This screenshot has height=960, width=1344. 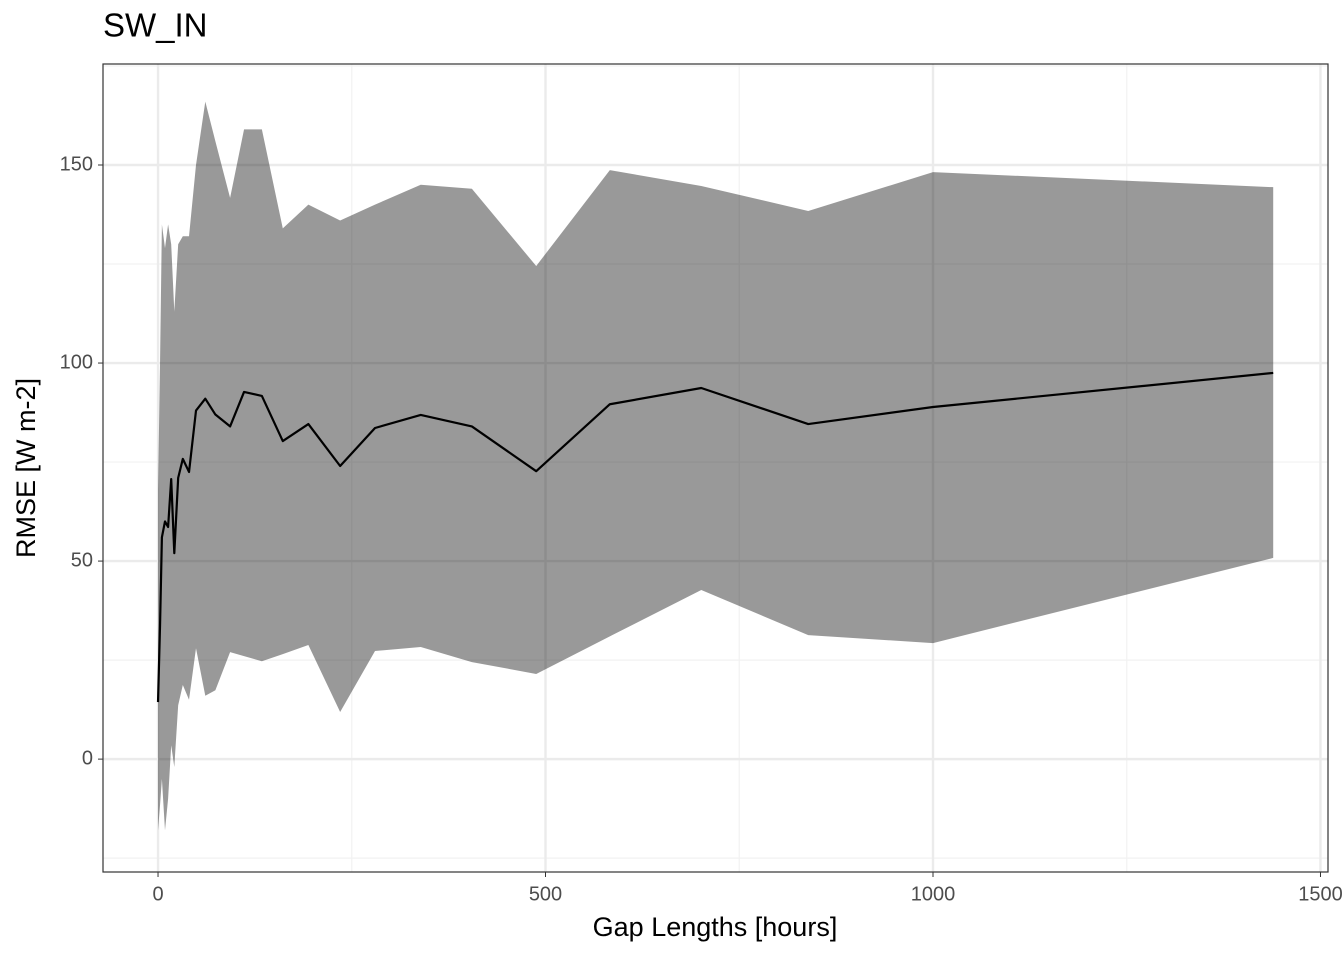 What do you see at coordinates (715, 927) in the screenshot?
I see `x-axis-title: Gap Lengths [hours]` at bounding box center [715, 927].